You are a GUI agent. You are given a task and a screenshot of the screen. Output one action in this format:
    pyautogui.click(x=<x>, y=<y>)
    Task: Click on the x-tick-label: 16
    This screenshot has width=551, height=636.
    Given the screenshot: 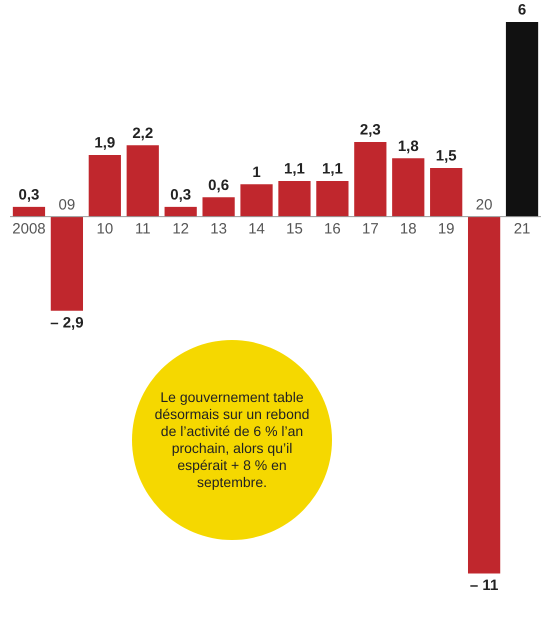 What is the action you would take?
    pyautogui.click(x=332, y=229)
    